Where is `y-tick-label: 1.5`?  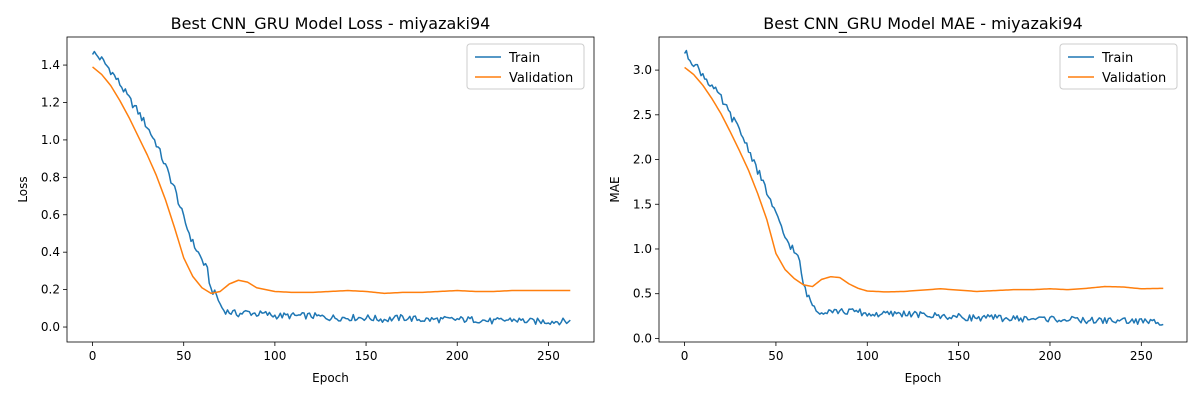 y-tick-label: 1.5 is located at coordinates (642, 204).